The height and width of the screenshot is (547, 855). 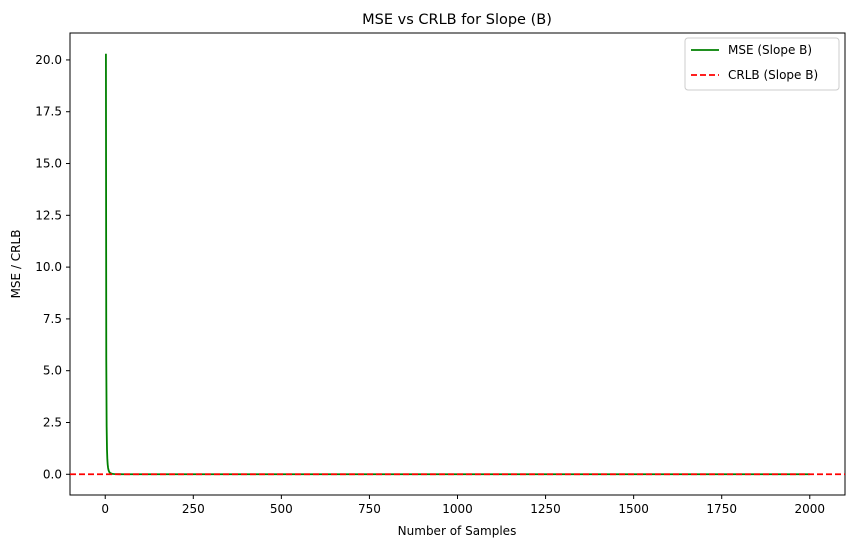 I want to click on legend: MSE (Slope B) CRLB (Slope B), so click(x=762, y=64).